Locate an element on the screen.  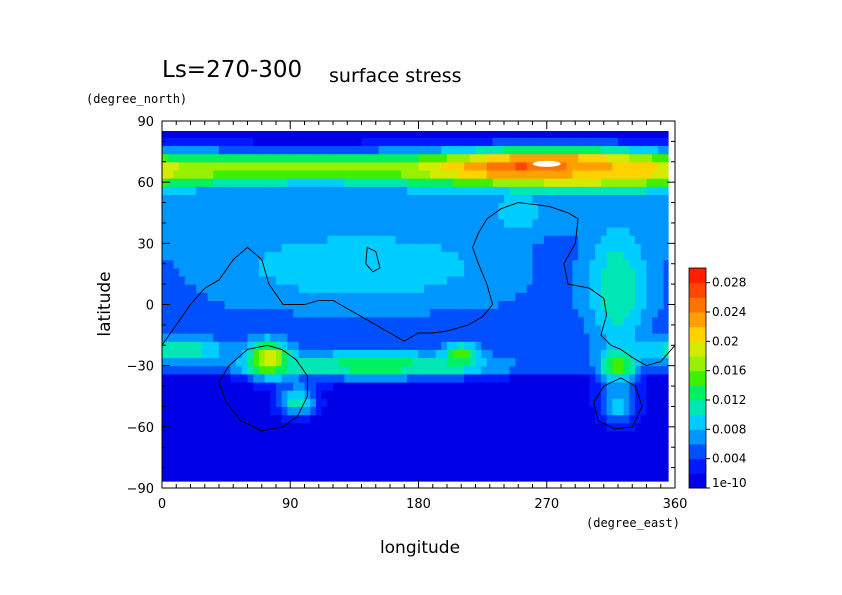
x-axis-label: longitude is located at coordinates (420, 548).